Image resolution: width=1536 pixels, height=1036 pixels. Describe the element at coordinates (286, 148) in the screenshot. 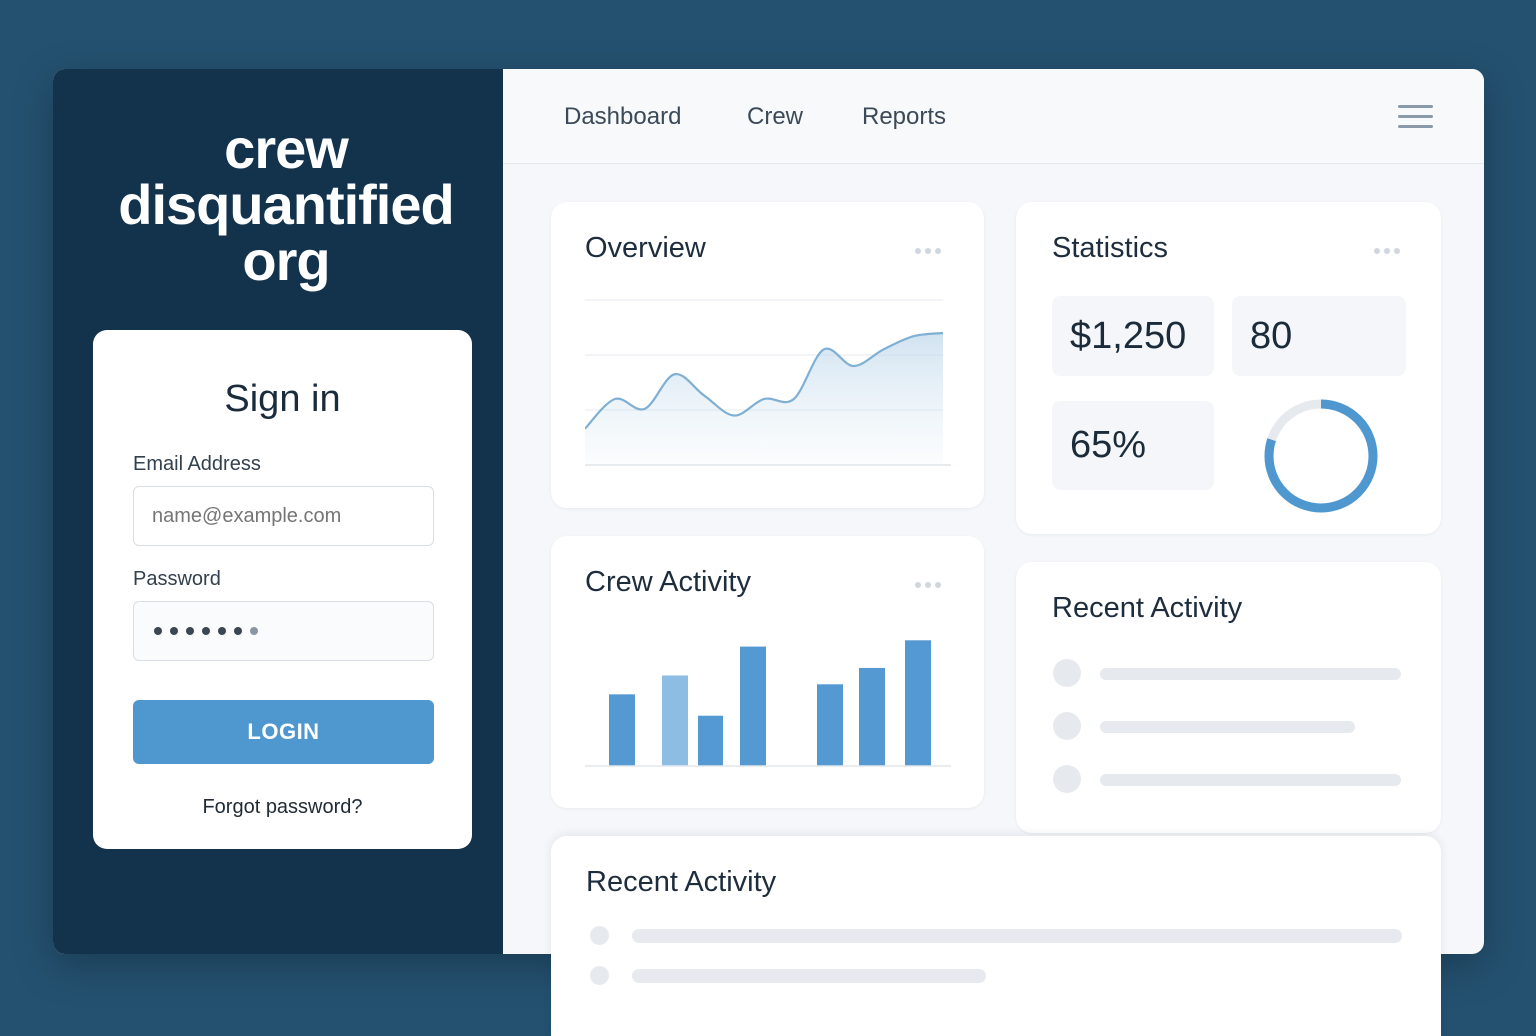

I see `brand-line-1: crew` at that location.